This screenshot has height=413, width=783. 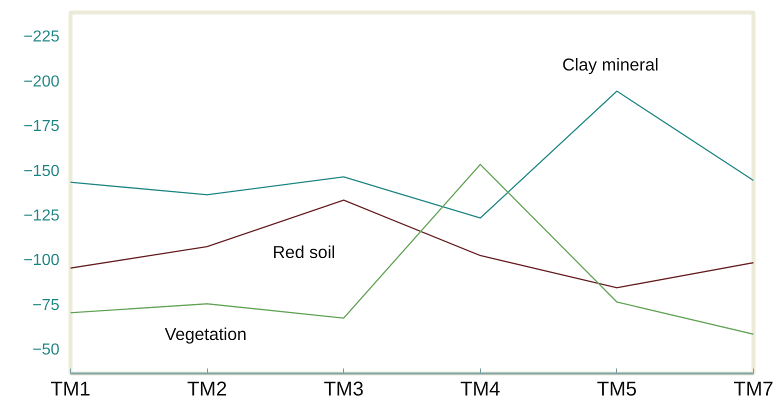 I want to click on series-label: Vegetation, so click(x=205, y=334).